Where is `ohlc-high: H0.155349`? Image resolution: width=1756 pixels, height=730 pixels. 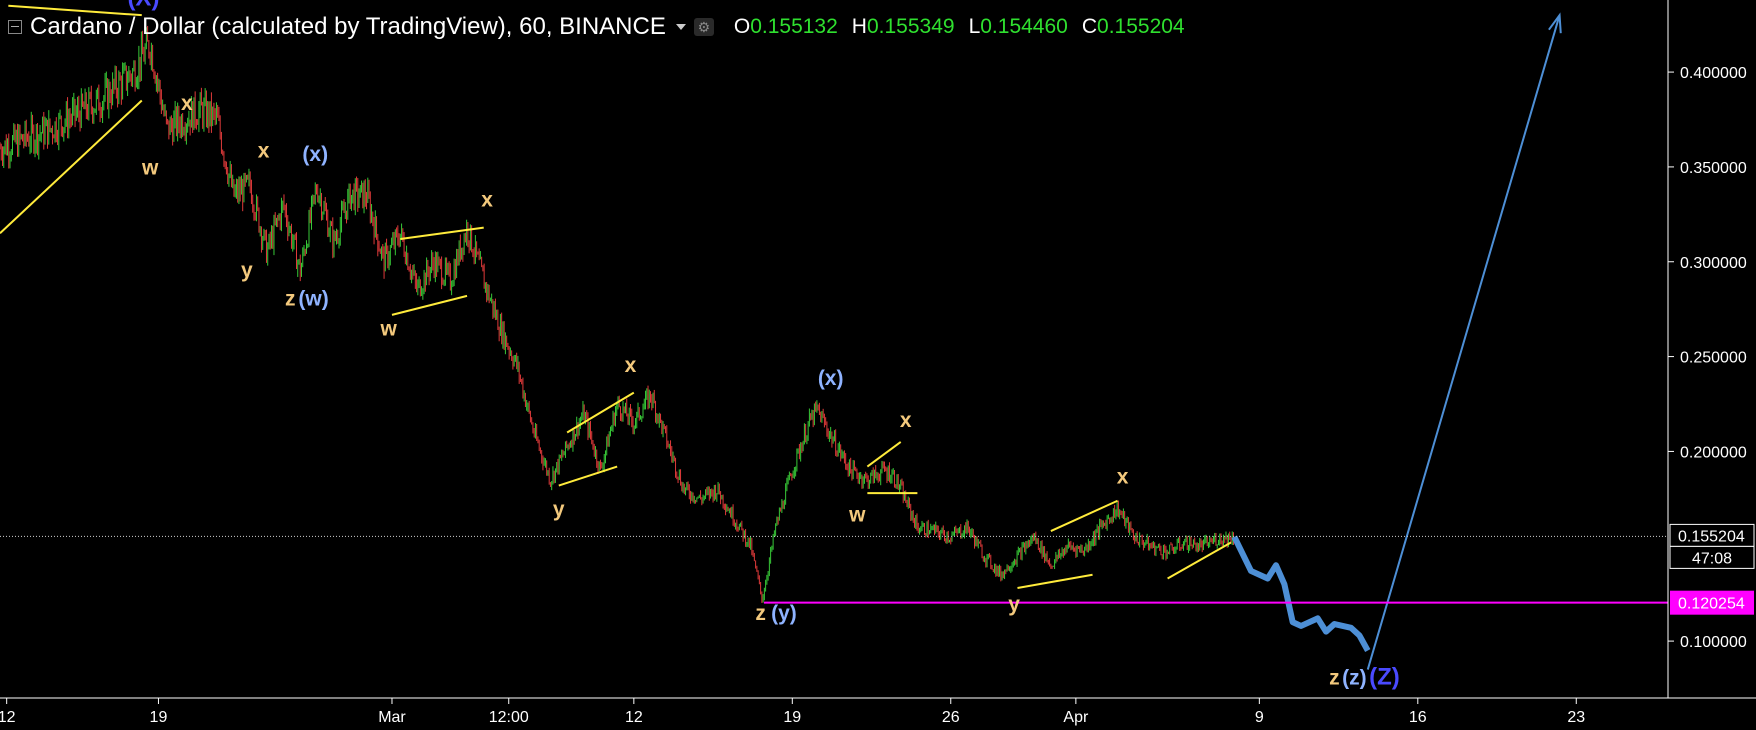 ohlc-high: H0.155349 is located at coordinates (903, 26).